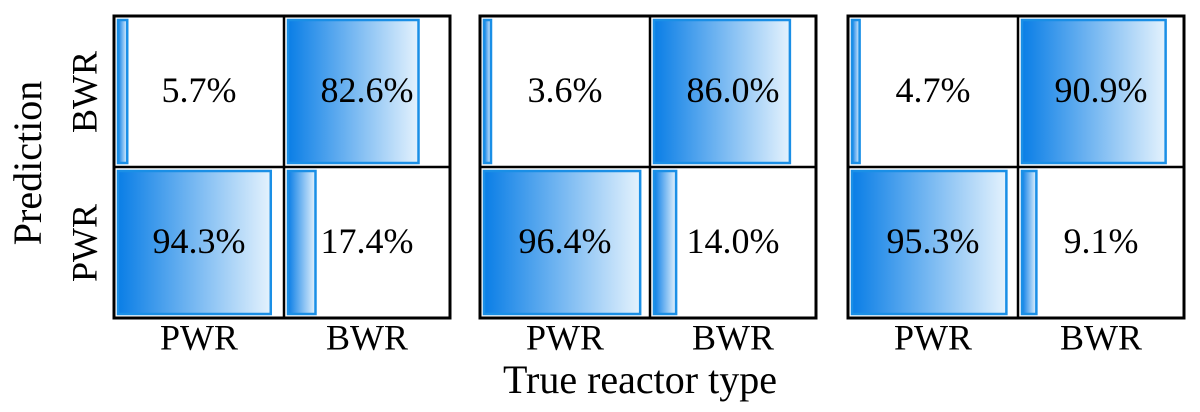  What do you see at coordinates (933, 90) in the screenshot?
I see `value-label-cell-pred-bwr-true-pwr: 4.7%` at bounding box center [933, 90].